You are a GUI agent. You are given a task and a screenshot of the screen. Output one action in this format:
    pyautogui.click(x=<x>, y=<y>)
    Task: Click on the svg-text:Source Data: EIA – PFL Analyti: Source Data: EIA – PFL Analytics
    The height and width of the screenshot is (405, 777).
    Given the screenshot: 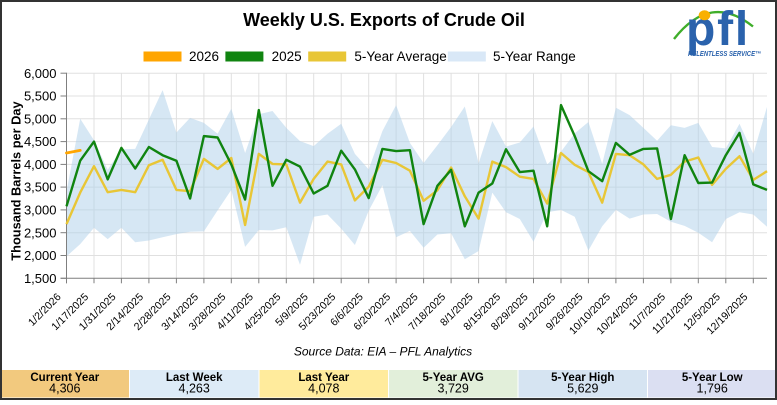 What is the action you would take?
    pyautogui.click(x=383, y=352)
    